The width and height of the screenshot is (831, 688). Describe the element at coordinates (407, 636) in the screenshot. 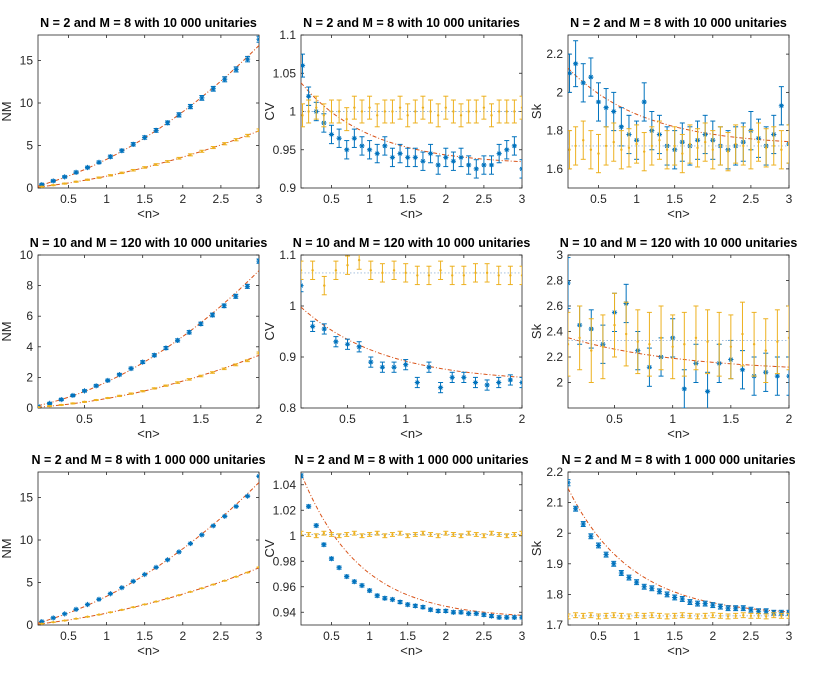

I see `x-tick-label: 1.5` at that location.